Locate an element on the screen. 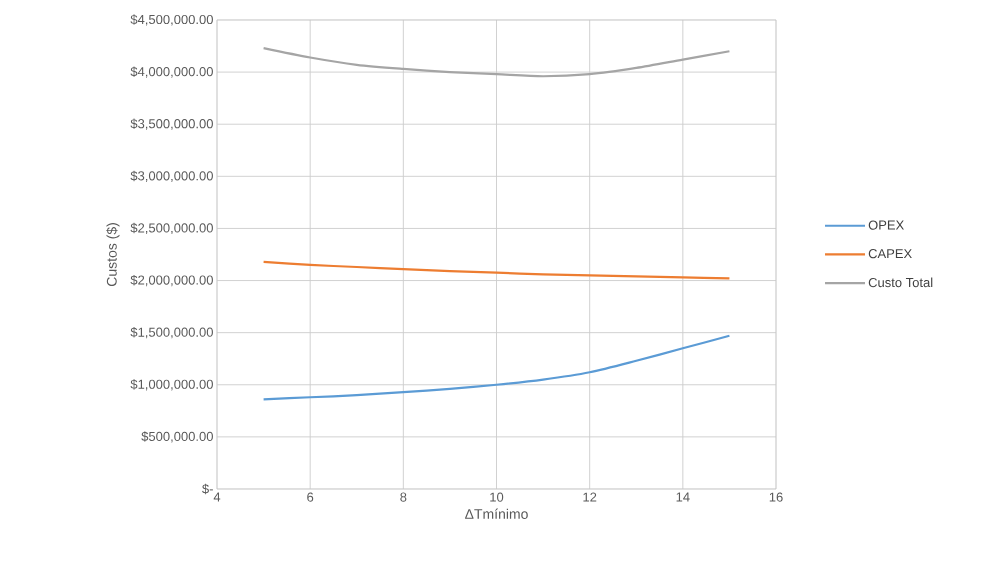 This screenshot has width=1002, height=576. x-tick-label: 4 is located at coordinates (217, 497).